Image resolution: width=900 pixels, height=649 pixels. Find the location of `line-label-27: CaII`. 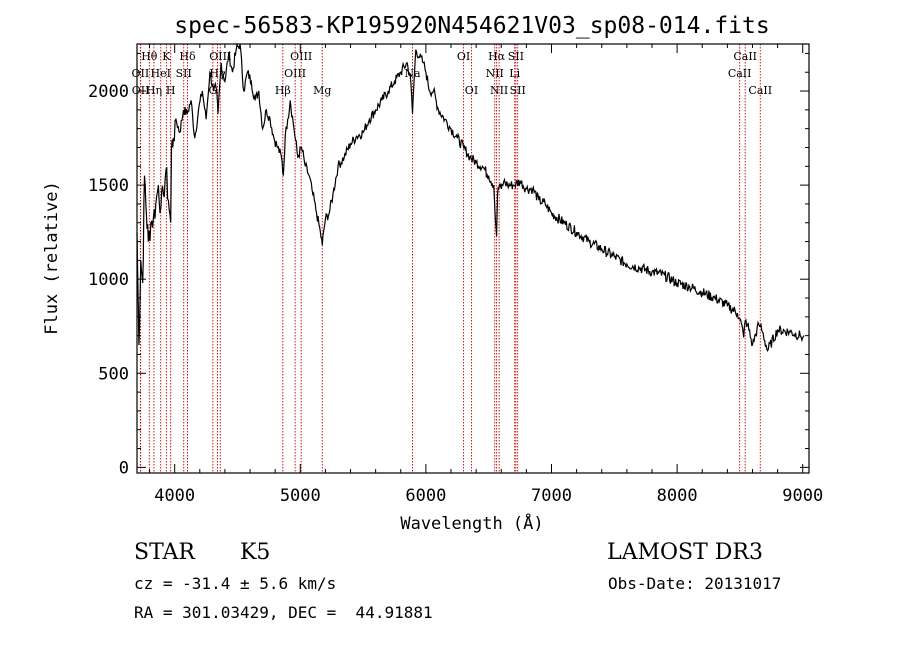

line-label-27: CaII is located at coordinates (760, 90).